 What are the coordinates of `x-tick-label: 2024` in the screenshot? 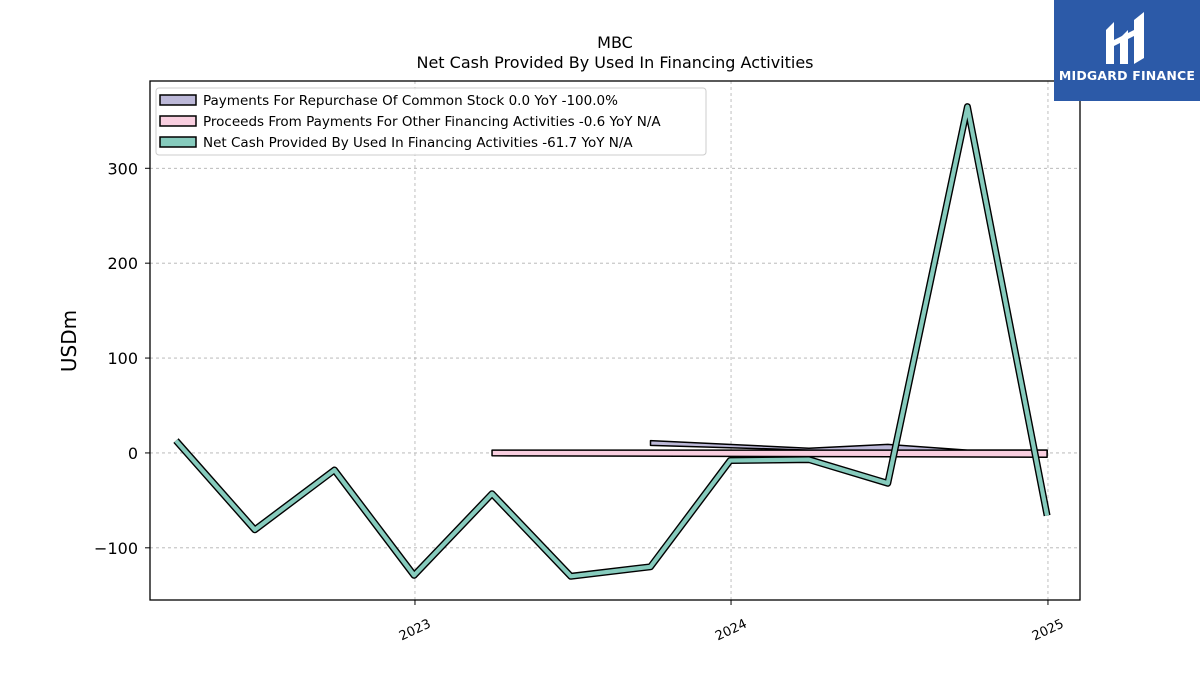 It's located at (731, 631).